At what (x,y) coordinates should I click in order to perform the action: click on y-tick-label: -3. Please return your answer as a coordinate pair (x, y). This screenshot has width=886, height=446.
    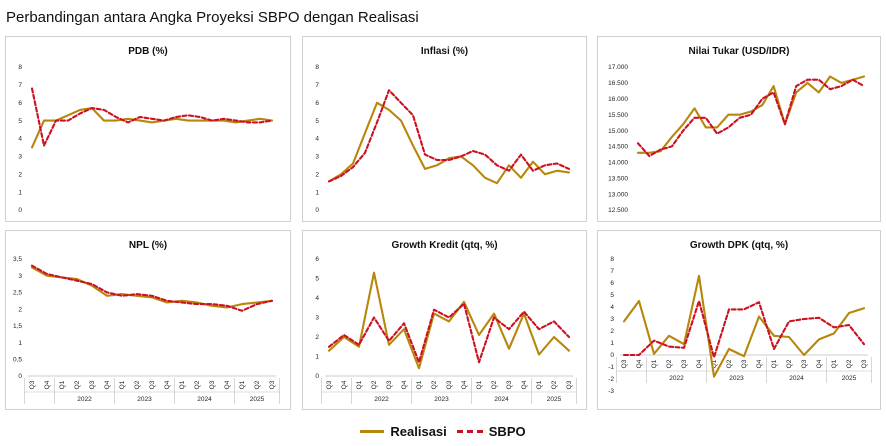
    Looking at the image, I should click on (611, 391).